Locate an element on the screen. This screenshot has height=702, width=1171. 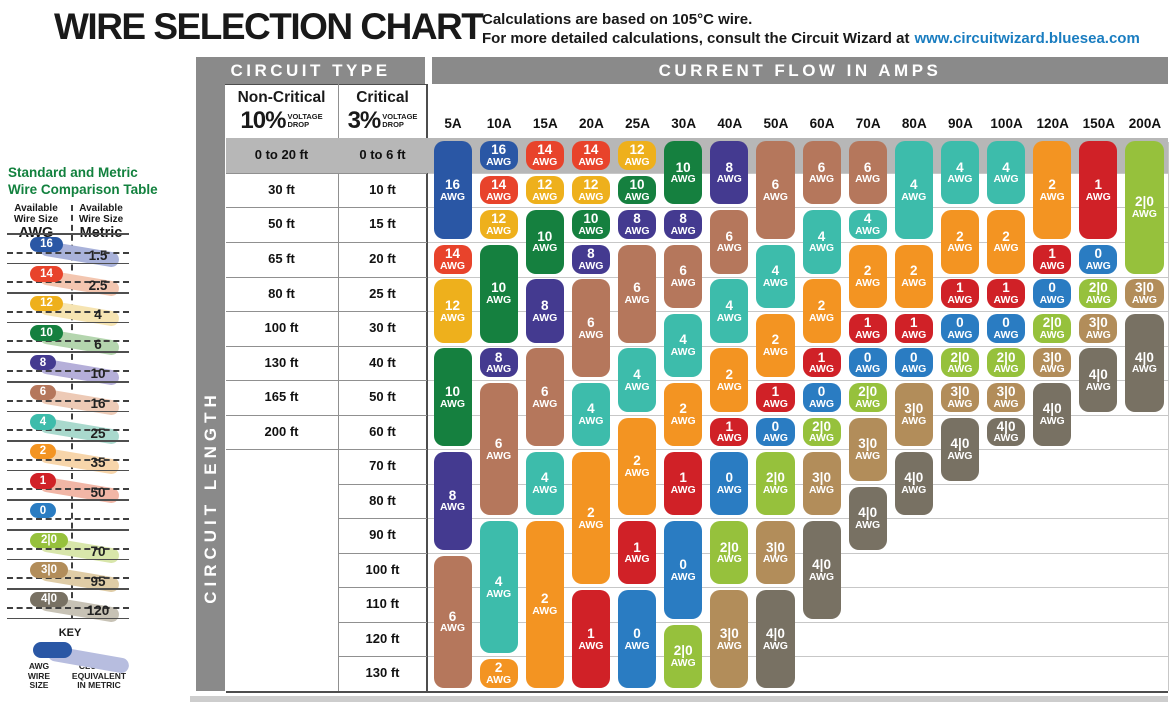
awg-pill-size: 14 is located at coordinates (499, 184).